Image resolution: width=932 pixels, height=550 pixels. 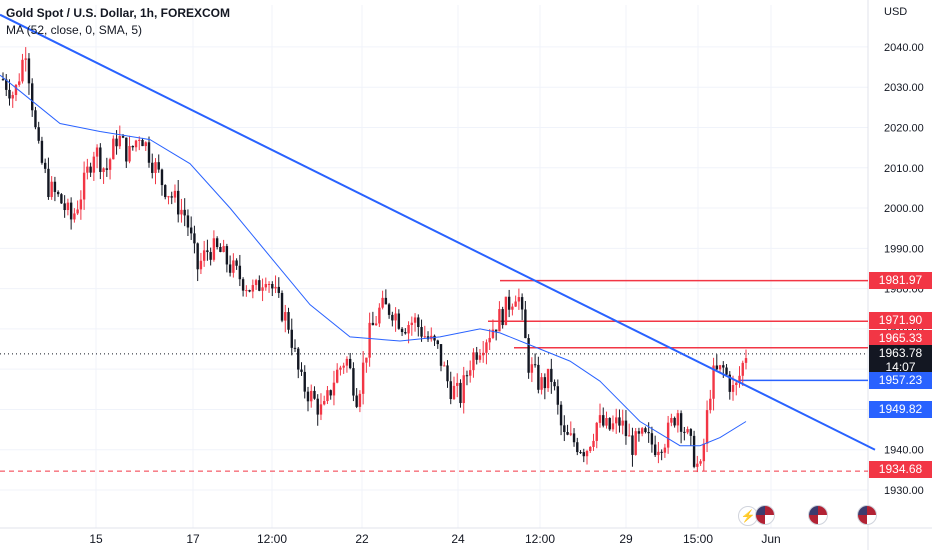 I want to click on level-badge-1971: 1971.90, so click(x=900, y=320).